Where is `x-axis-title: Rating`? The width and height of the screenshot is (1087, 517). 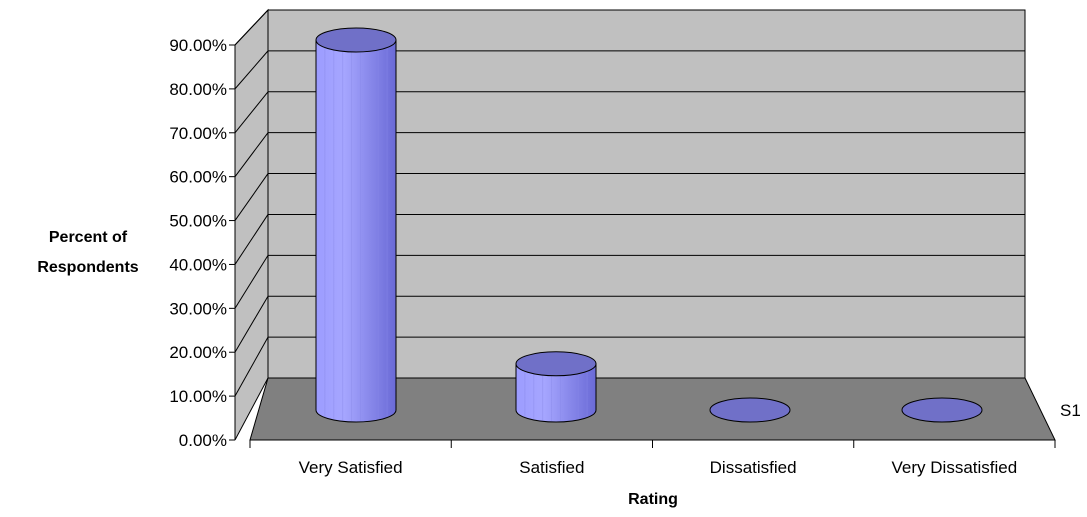
x-axis-title: Rating is located at coordinates (653, 499).